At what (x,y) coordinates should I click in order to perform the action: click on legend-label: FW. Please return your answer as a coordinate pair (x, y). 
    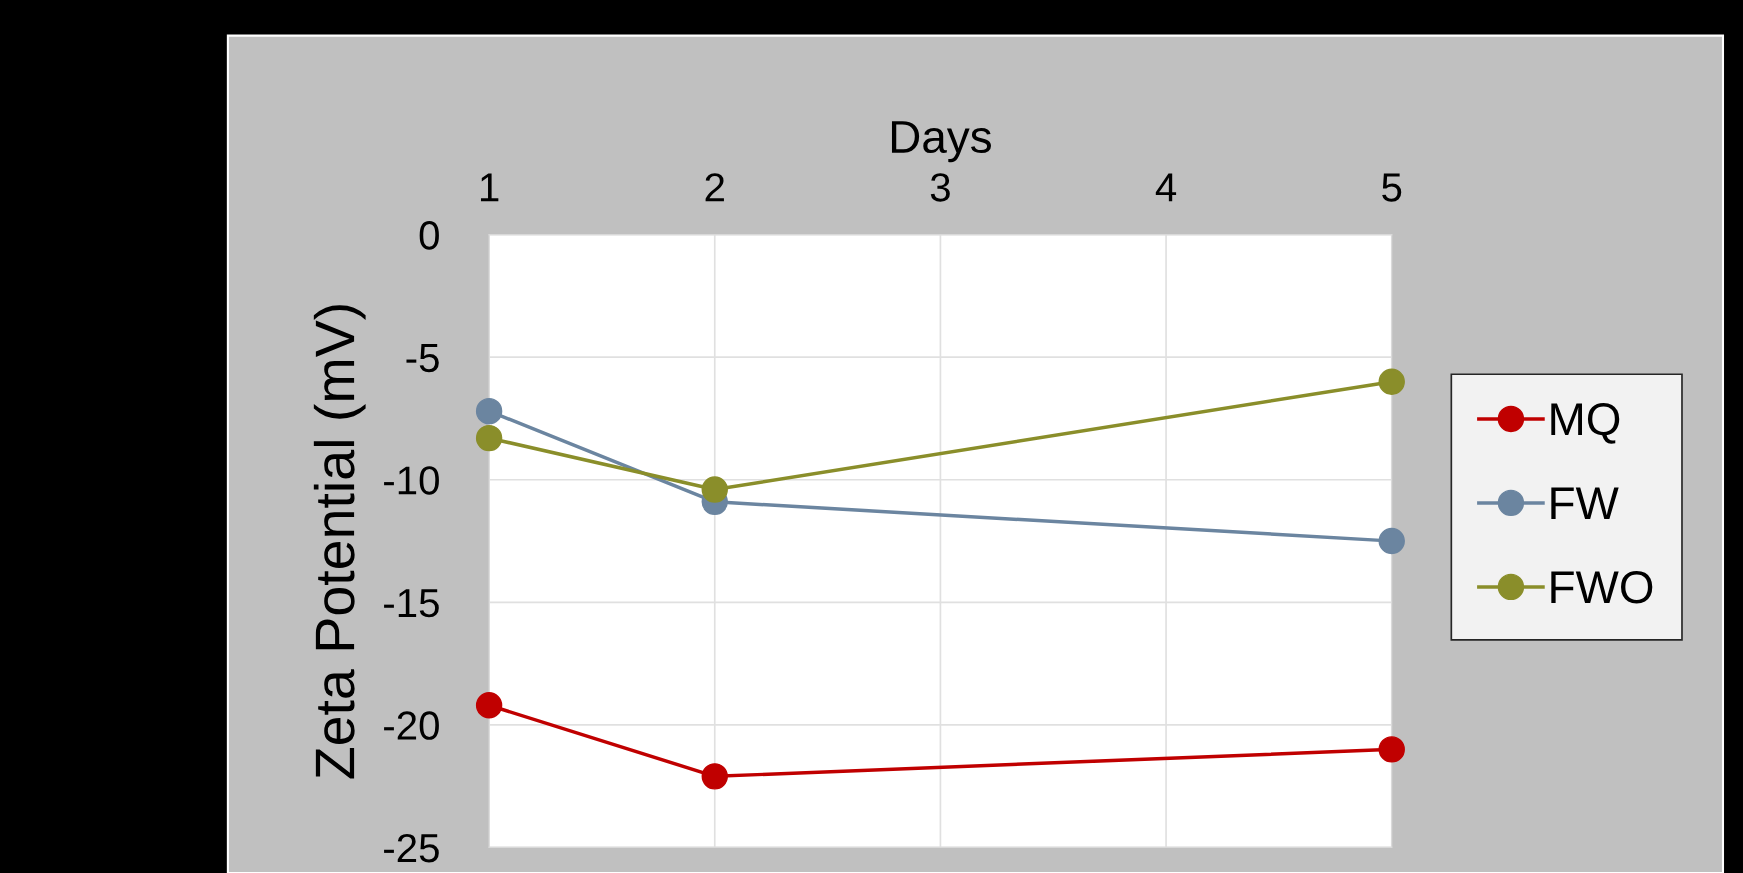
    Looking at the image, I should click on (1585, 503).